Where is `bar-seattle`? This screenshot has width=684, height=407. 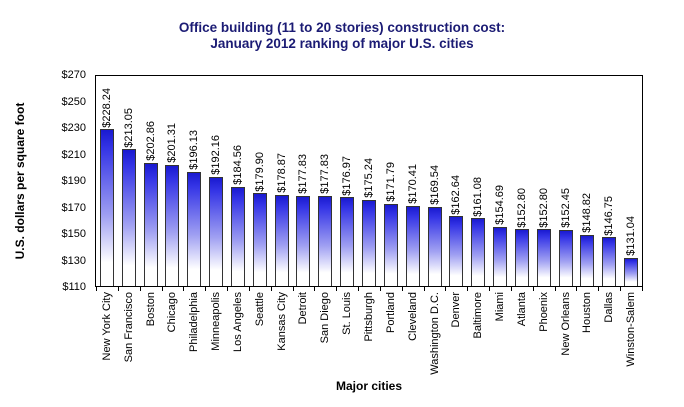 bar-seattle is located at coordinates (259, 239).